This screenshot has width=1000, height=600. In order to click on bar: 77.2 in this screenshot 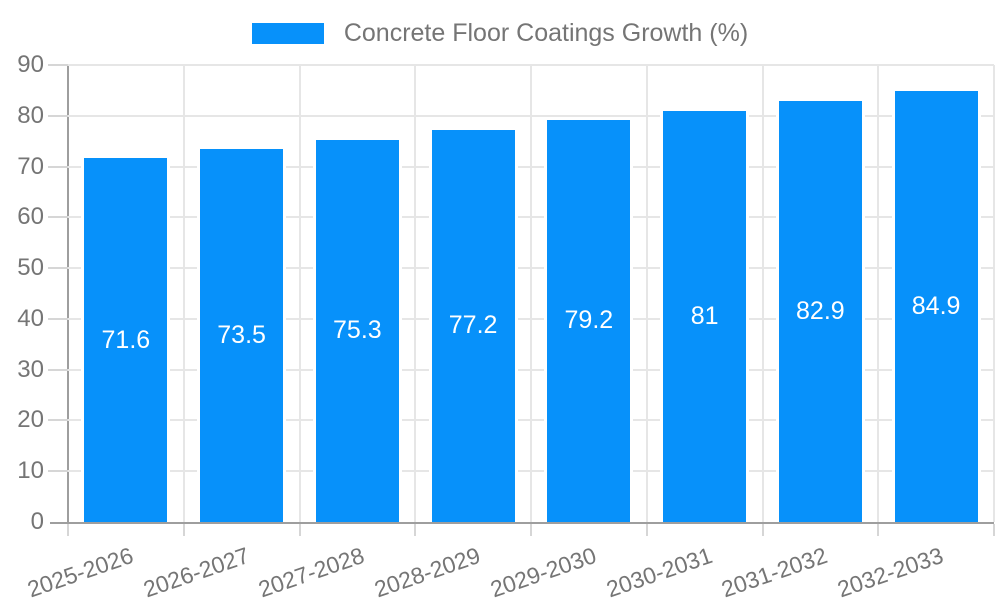, I will do `click(473, 325)`.